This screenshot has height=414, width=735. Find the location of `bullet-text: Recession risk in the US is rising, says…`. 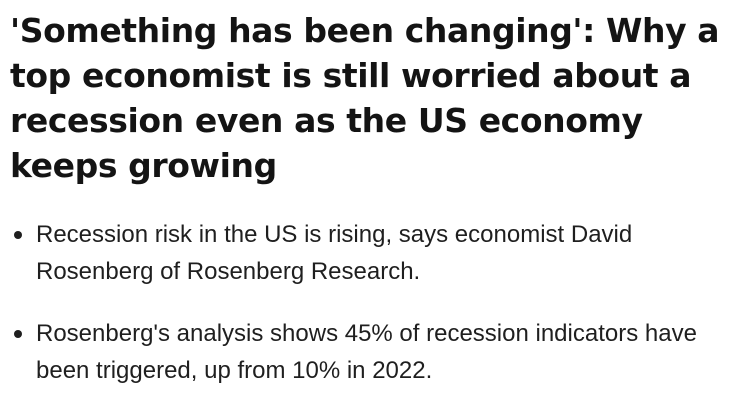

bullet-text: Recession risk in the US is rising, says… is located at coordinates (334, 253).